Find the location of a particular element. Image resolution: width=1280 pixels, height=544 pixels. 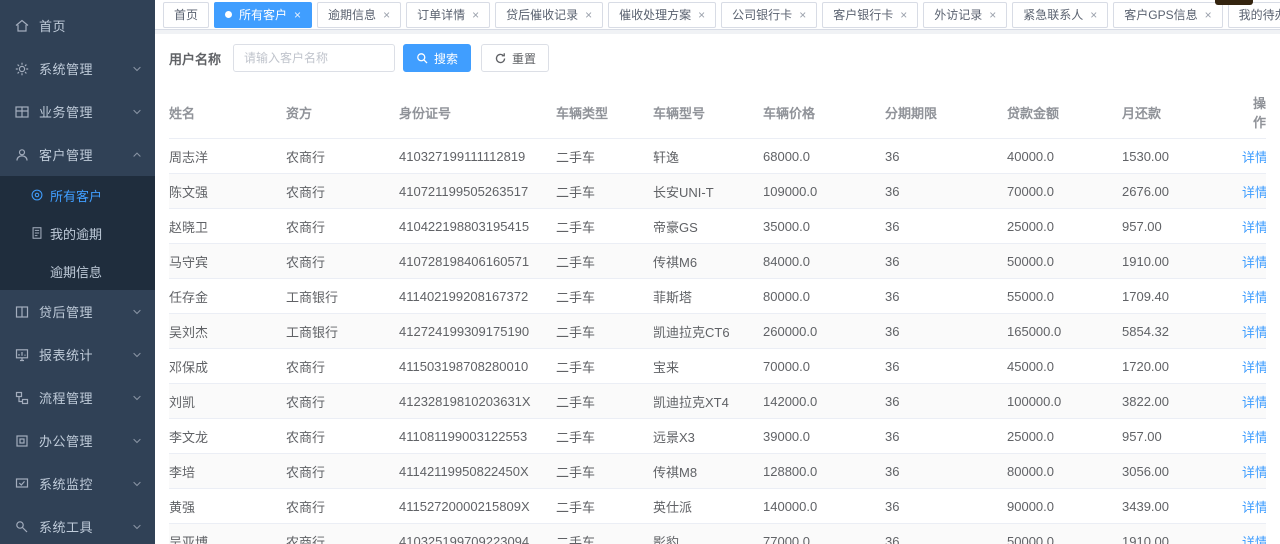

tab: 我的待办× is located at coordinates (1253, 14).